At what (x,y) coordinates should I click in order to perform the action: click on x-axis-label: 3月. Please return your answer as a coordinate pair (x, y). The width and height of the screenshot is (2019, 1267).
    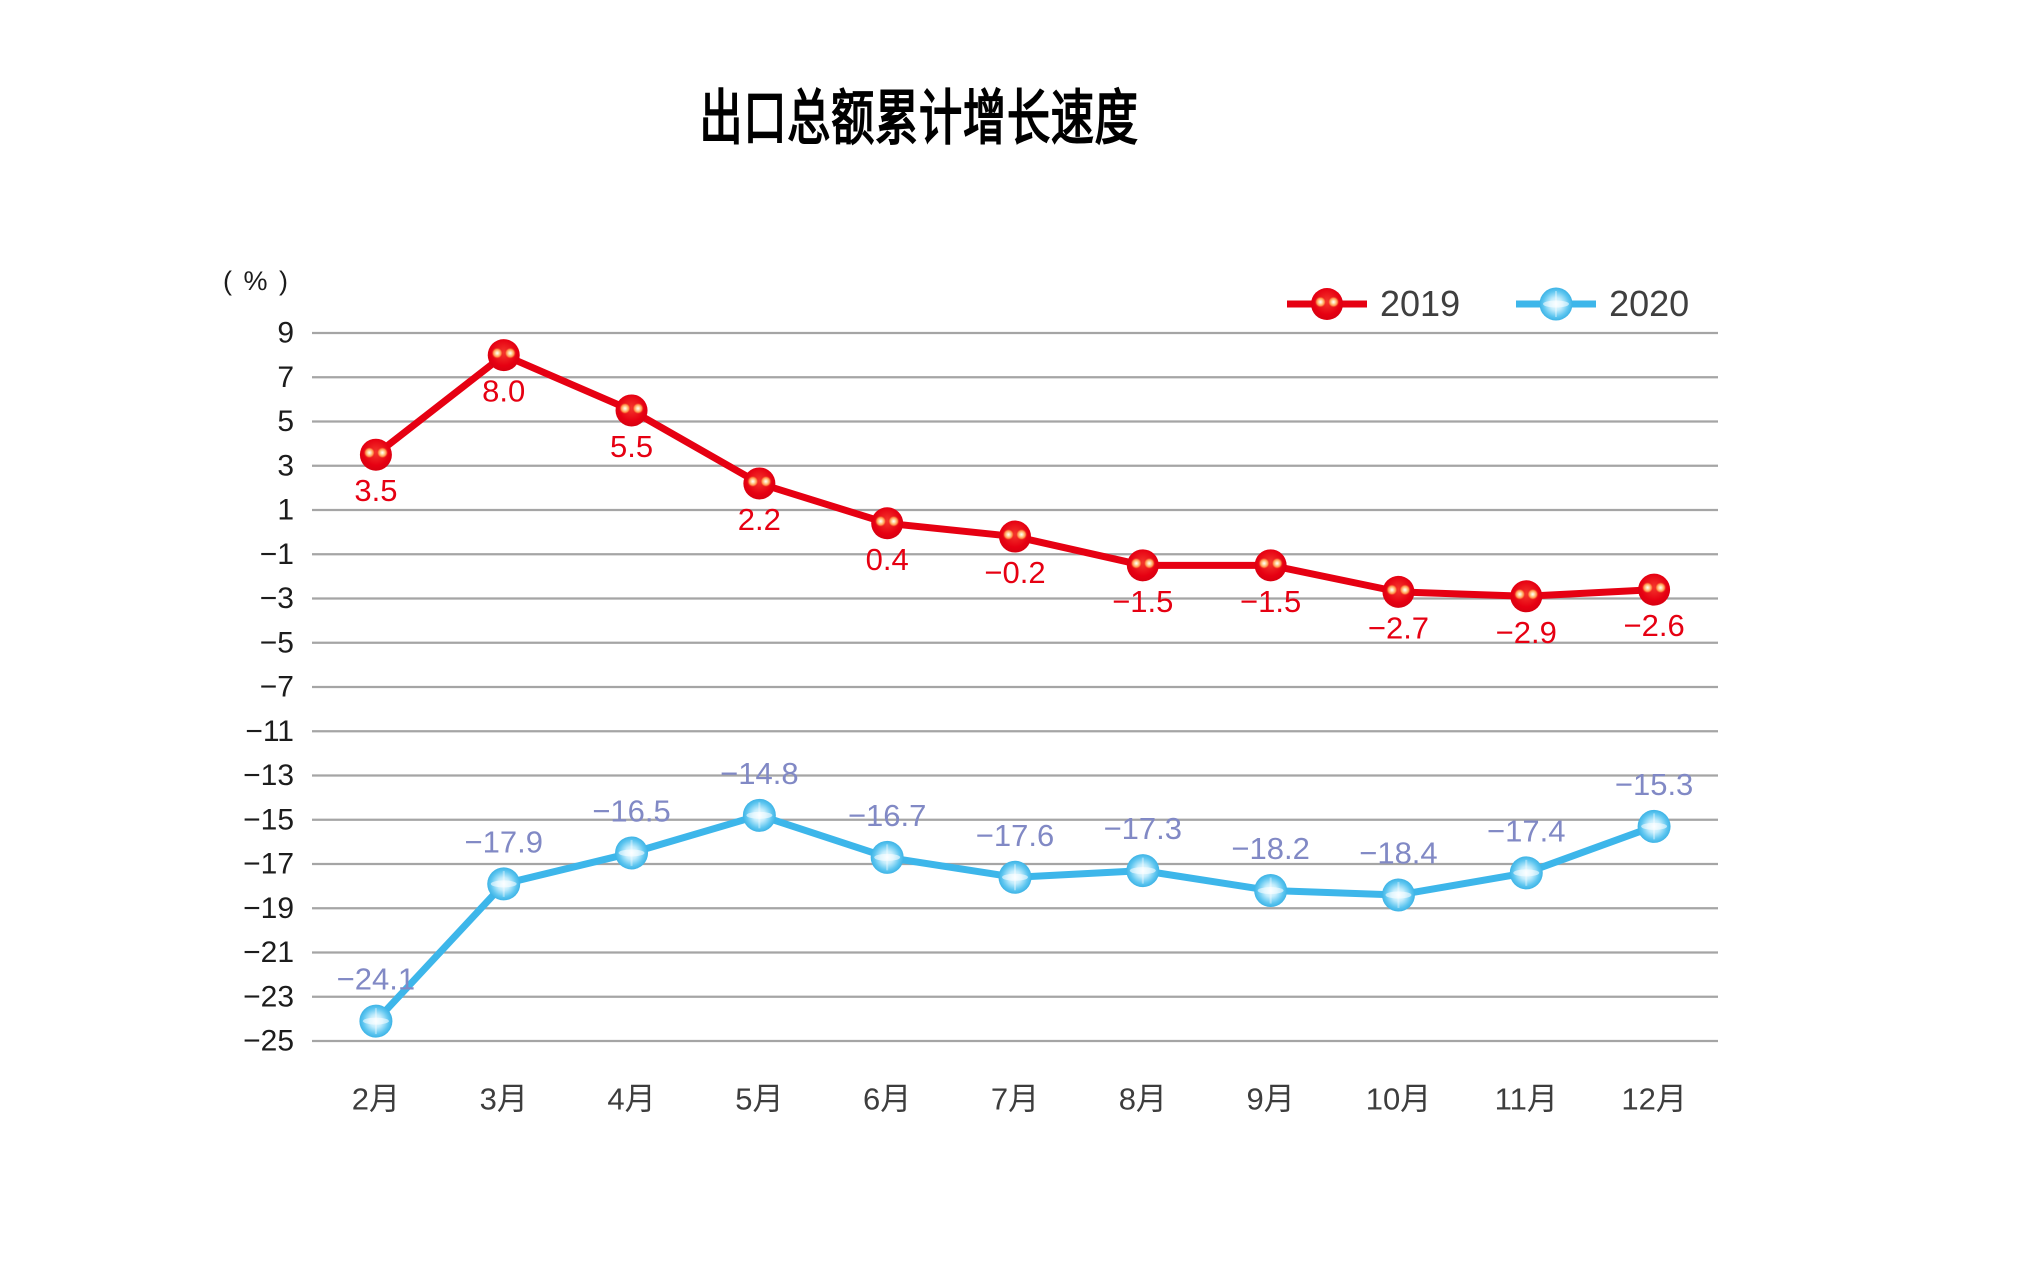
    Looking at the image, I should click on (504, 1099).